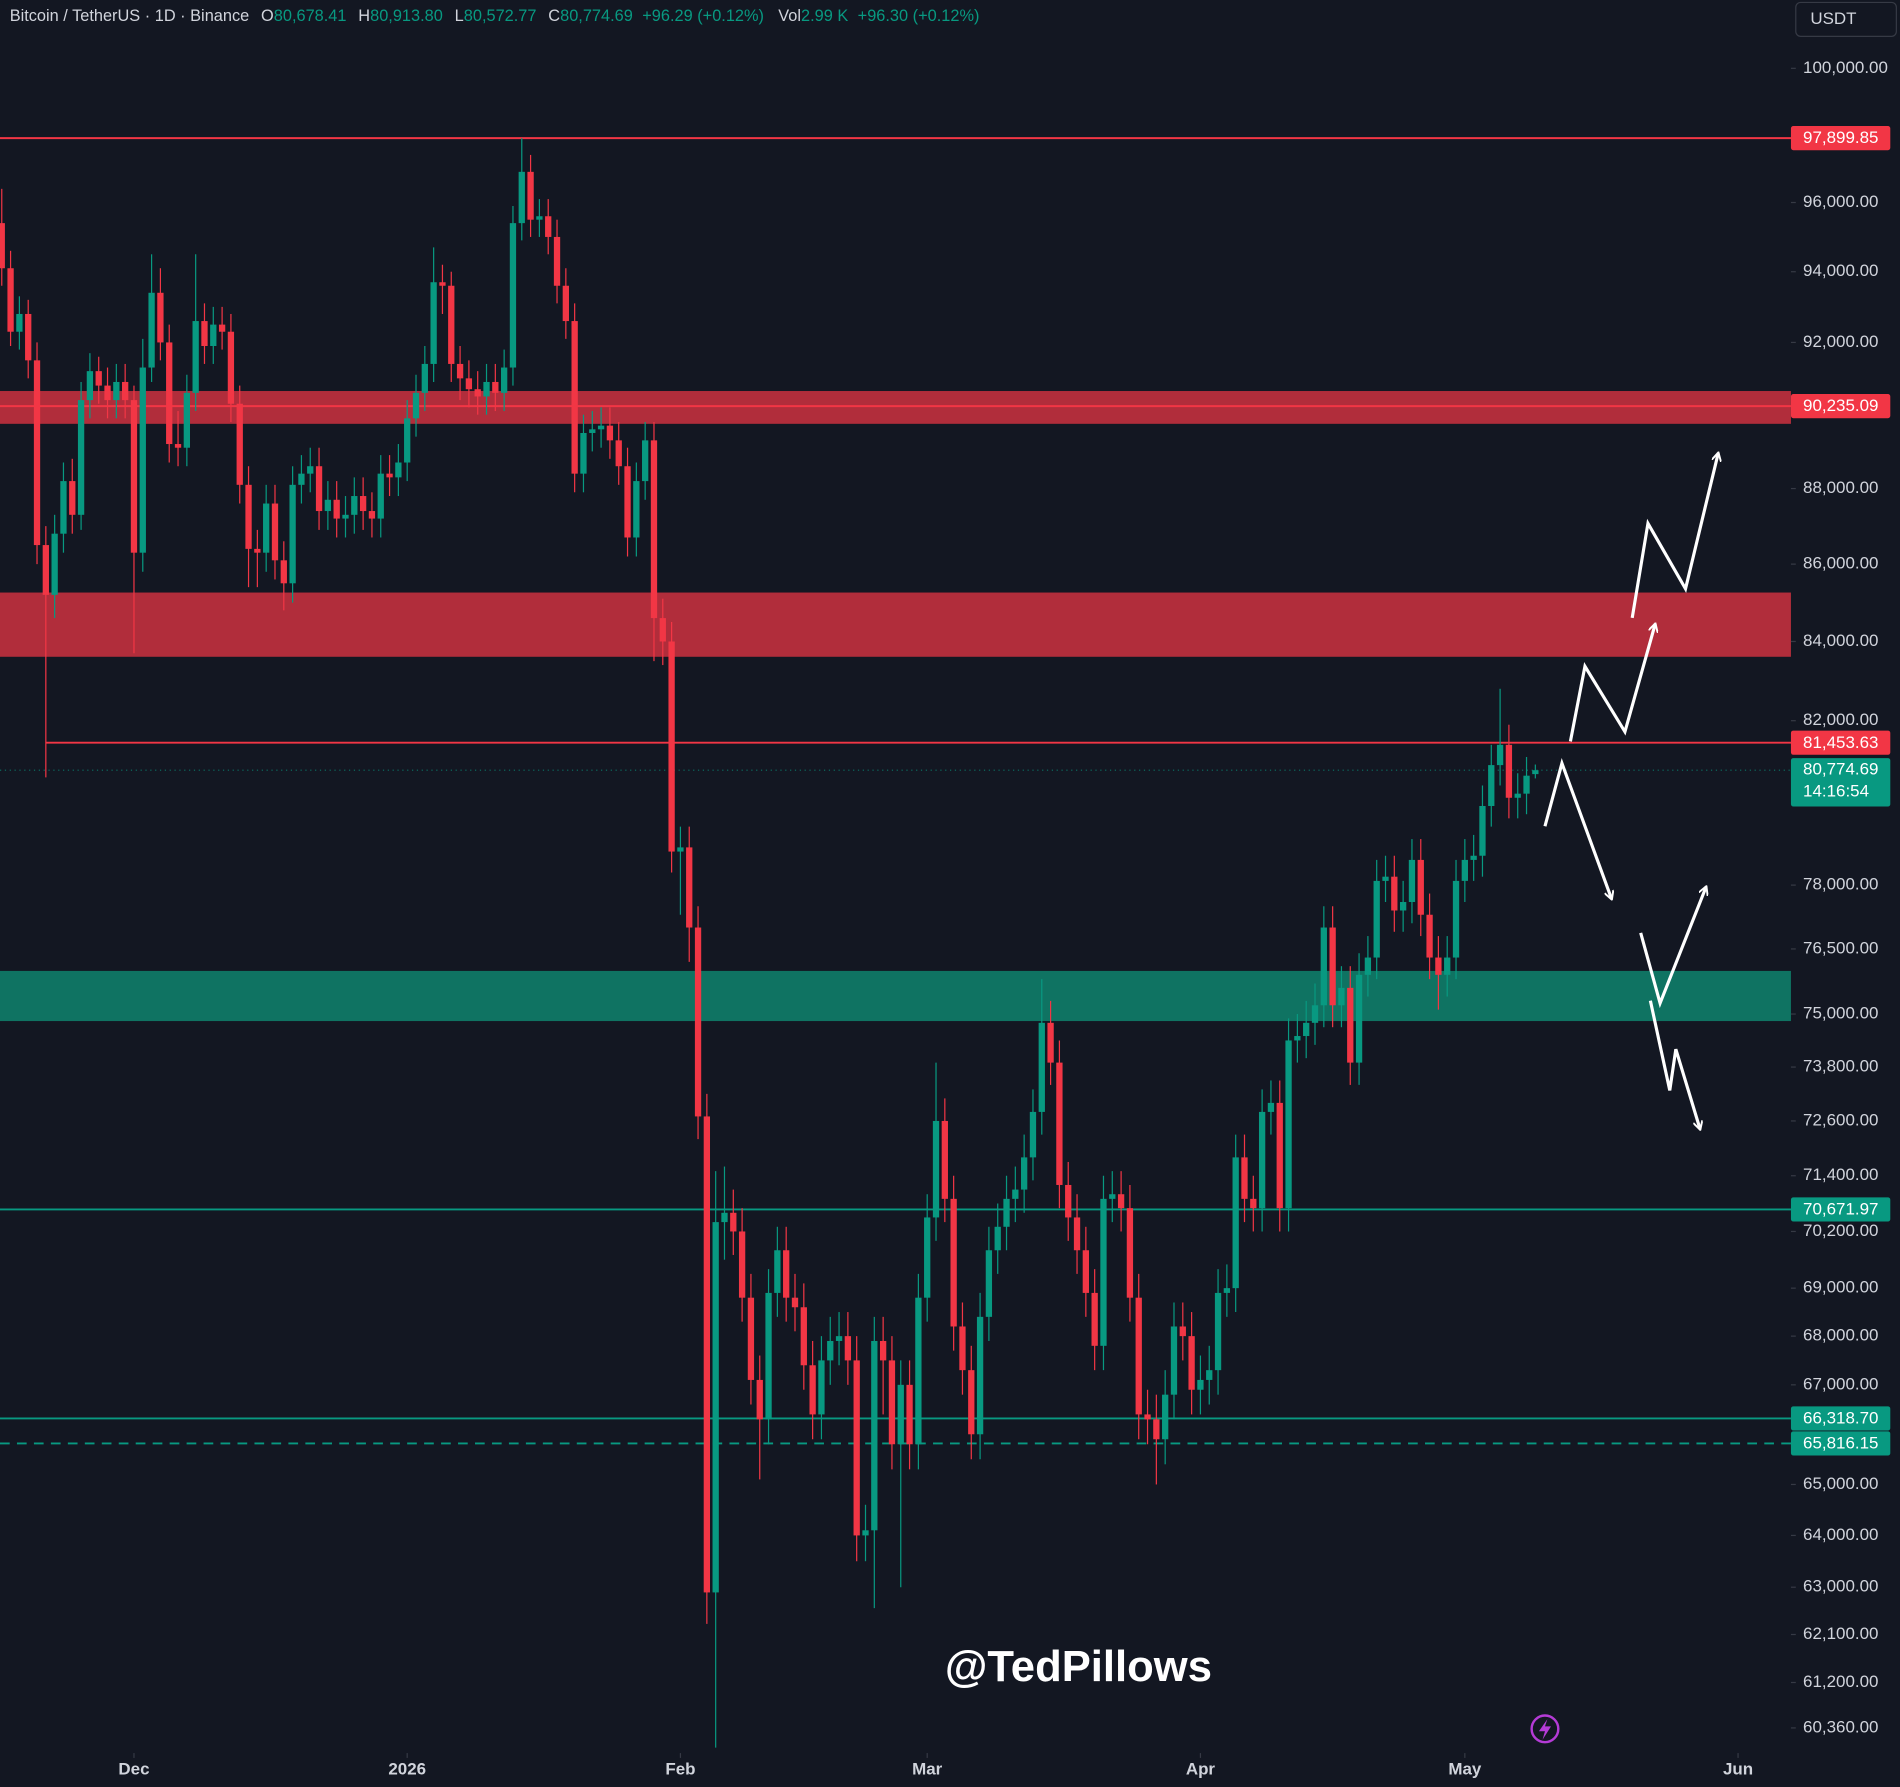  I want to click on y-tick-label: 72,600.00, so click(1840, 1119).